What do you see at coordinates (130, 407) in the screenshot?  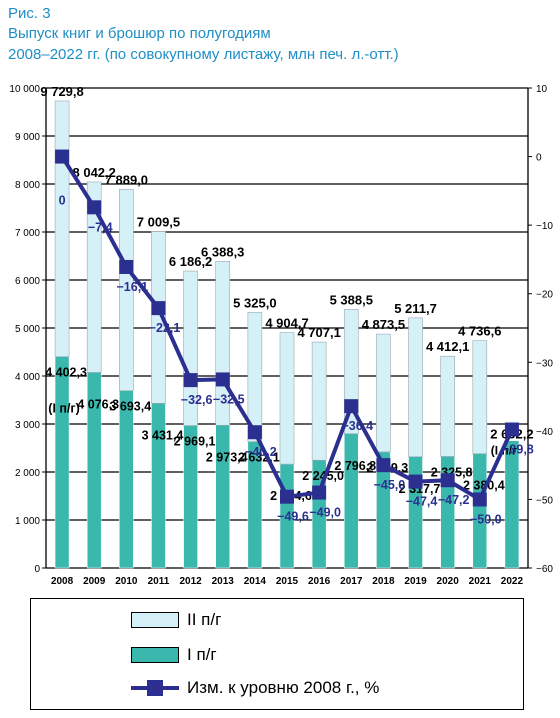 I see `h1-label: 3 693,4` at bounding box center [130, 407].